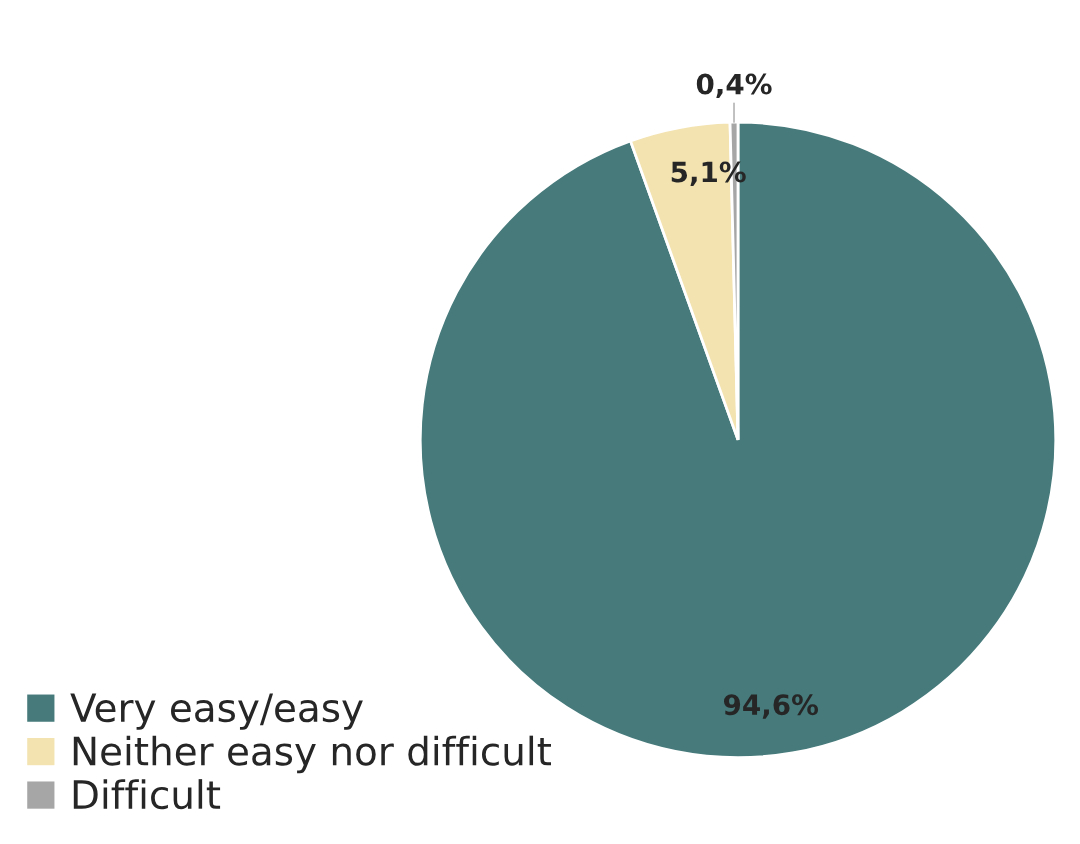  Describe the element at coordinates (216, 711) in the screenshot. I see `legend-label: Very easy/easy` at that location.